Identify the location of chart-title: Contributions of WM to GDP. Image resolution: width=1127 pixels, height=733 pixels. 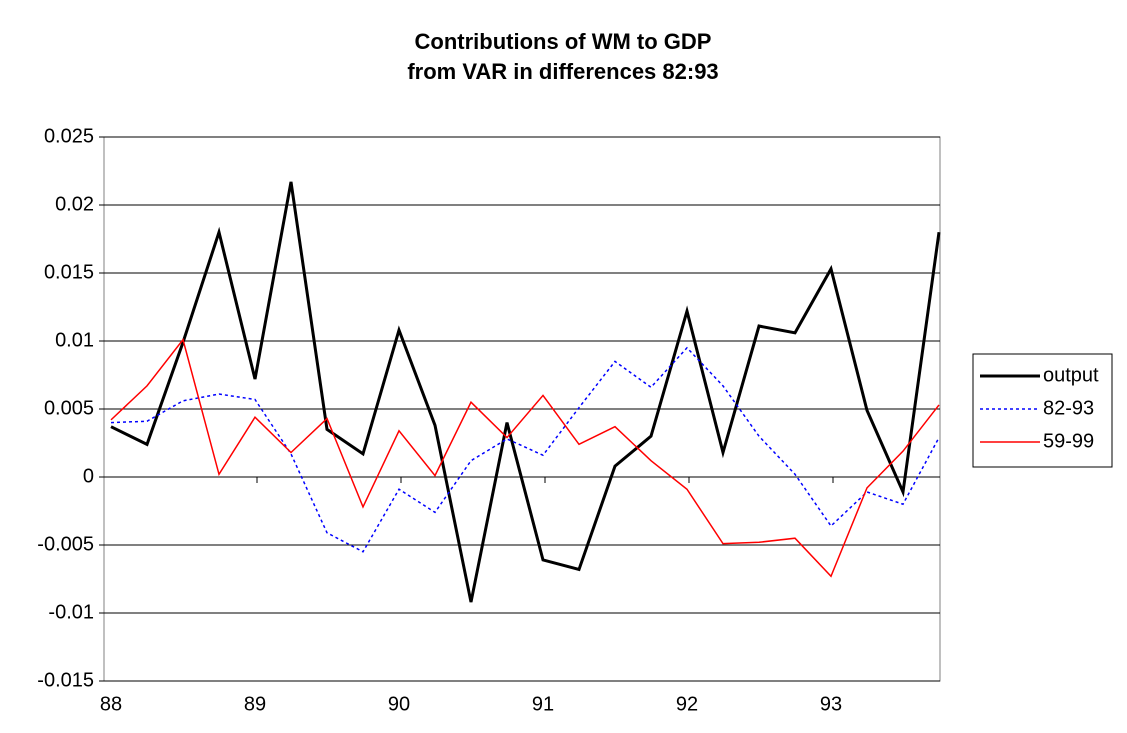
(563, 41).